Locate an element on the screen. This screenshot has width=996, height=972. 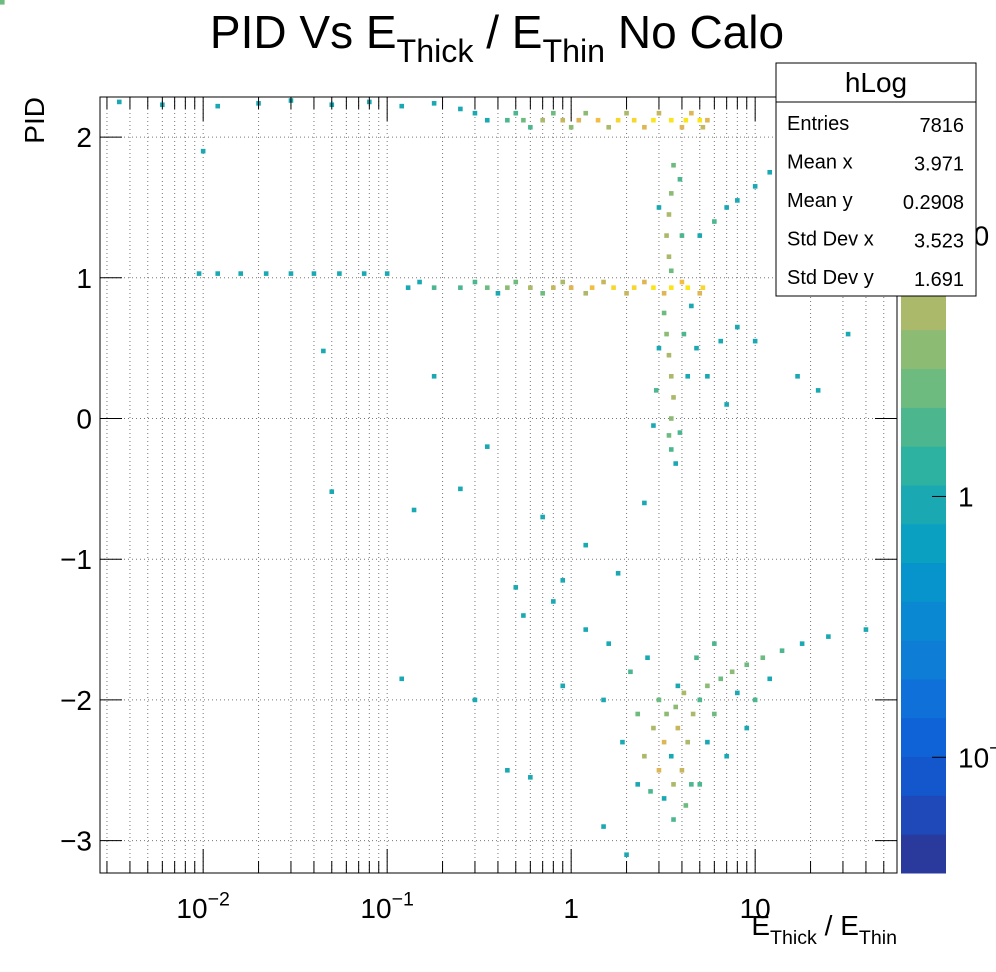
stats-value: 3.523 is located at coordinates (939, 242).